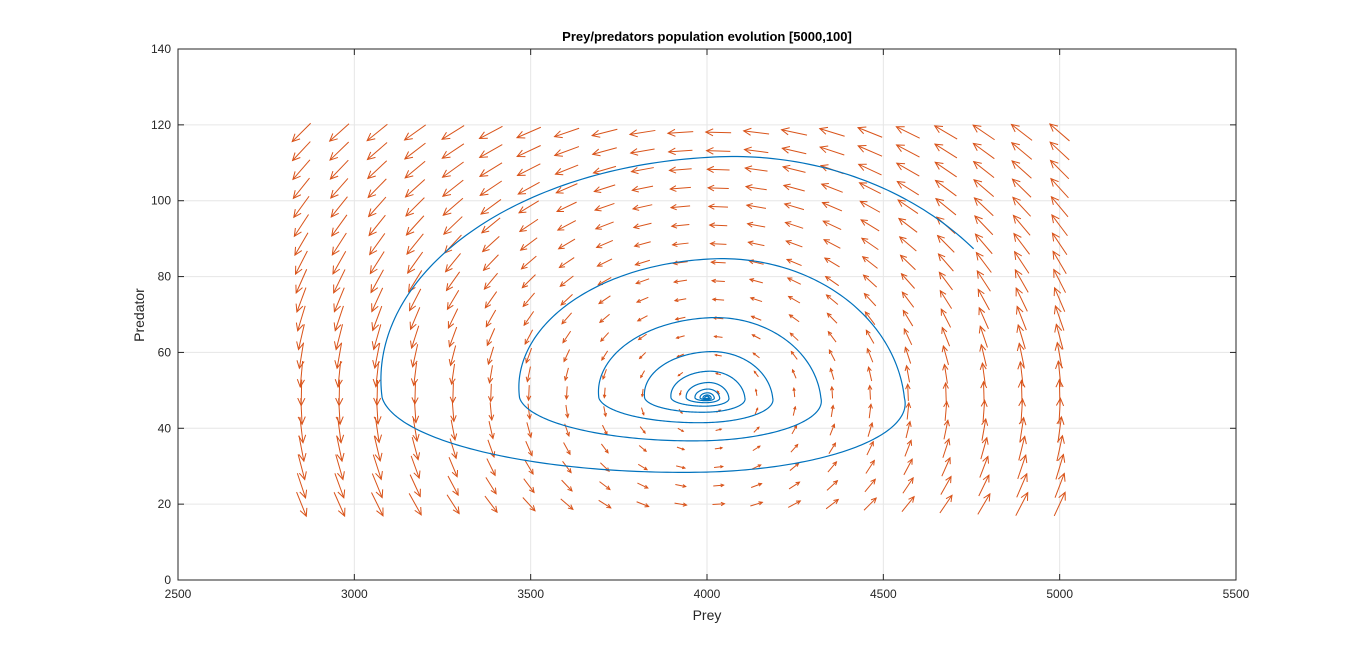 This screenshot has height=652, width=1366. I want to click on y-tick-label: 120, so click(161, 125).